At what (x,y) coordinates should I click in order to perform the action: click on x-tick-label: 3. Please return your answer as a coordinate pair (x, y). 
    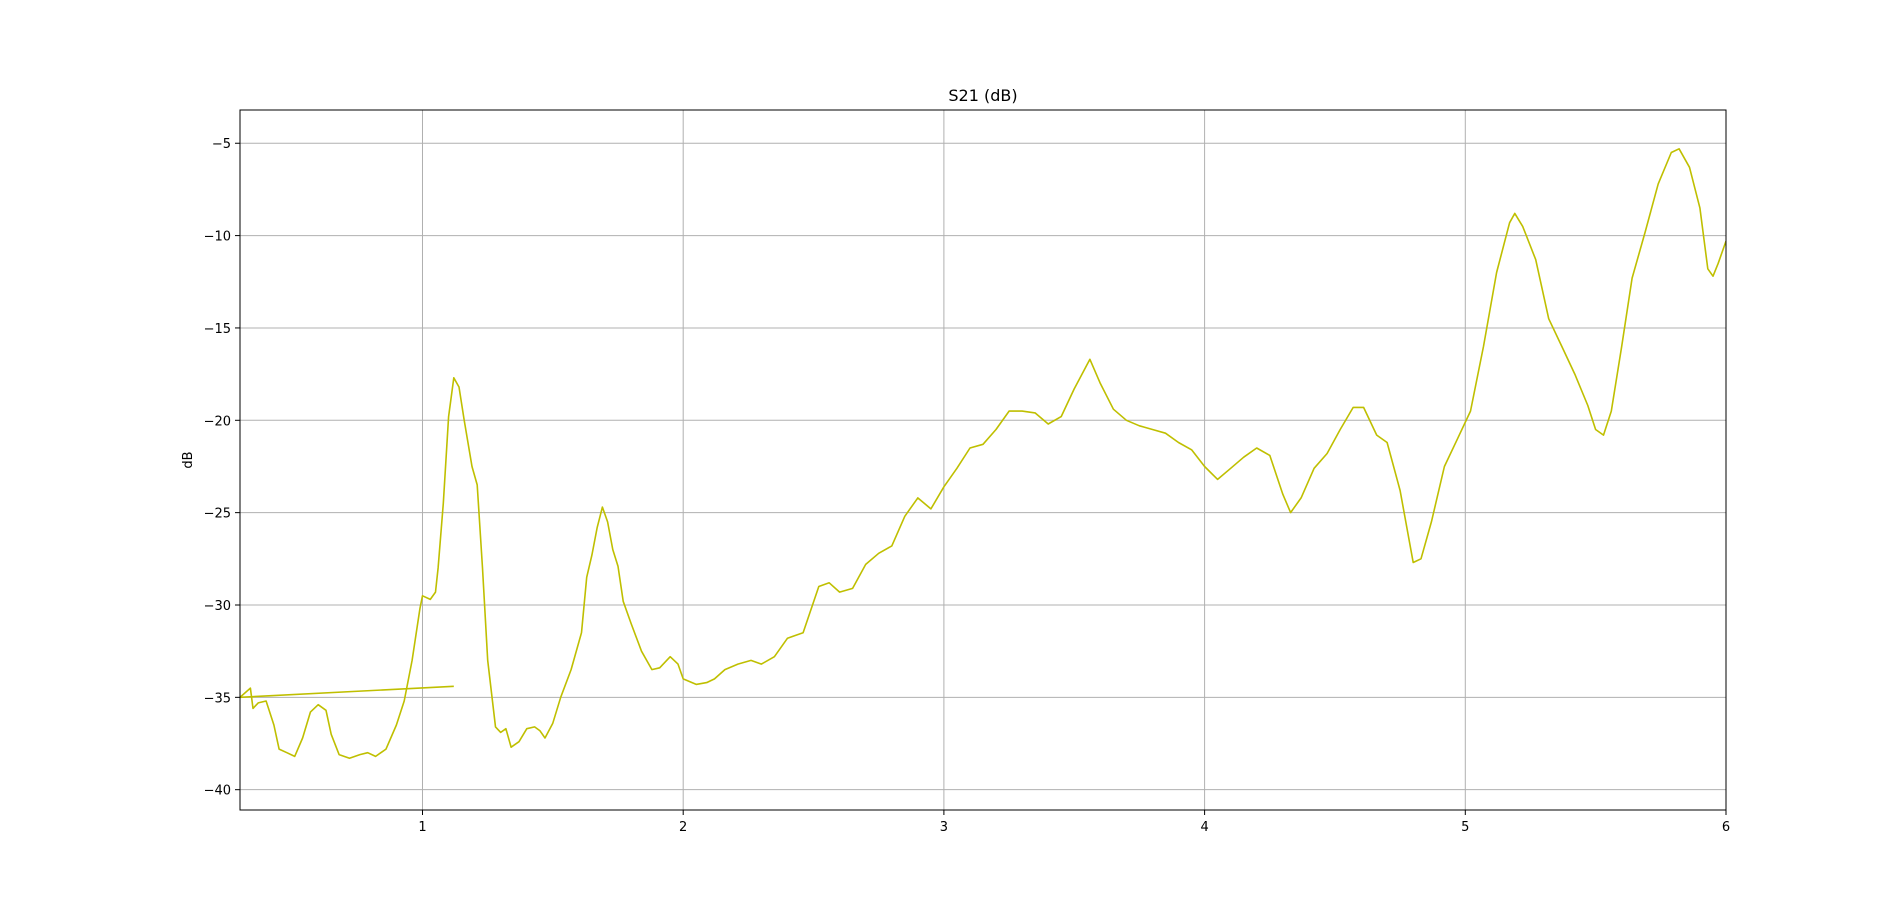
    Looking at the image, I should click on (944, 827).